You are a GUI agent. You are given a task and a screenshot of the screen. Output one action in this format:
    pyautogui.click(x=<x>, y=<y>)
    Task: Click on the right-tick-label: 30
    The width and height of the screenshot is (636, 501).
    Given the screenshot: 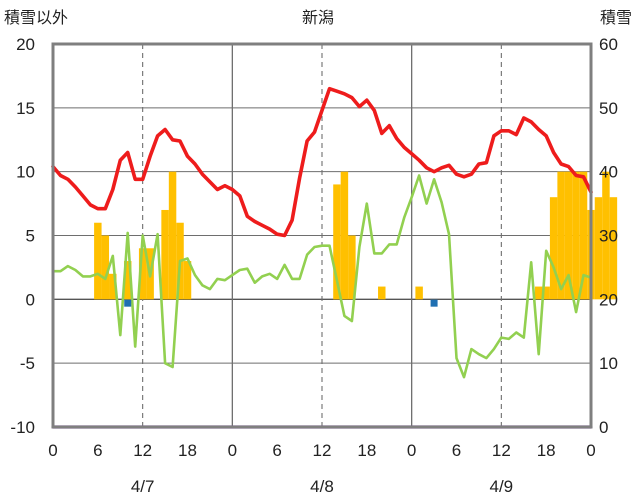 What is the action you would take?
    pyautogui.click(x=608, y=236)
    